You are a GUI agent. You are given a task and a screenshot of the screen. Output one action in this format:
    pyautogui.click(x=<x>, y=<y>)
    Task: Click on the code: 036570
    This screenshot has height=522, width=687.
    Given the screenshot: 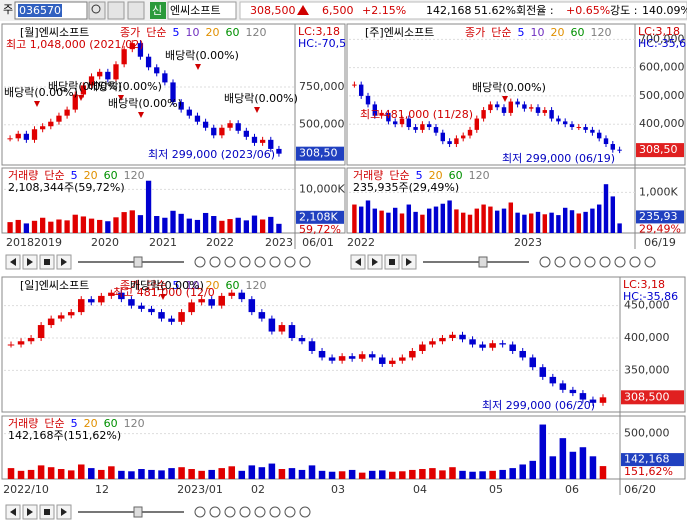 What is the action you would take?
    pyautogui.click(x=40, y=10)
    